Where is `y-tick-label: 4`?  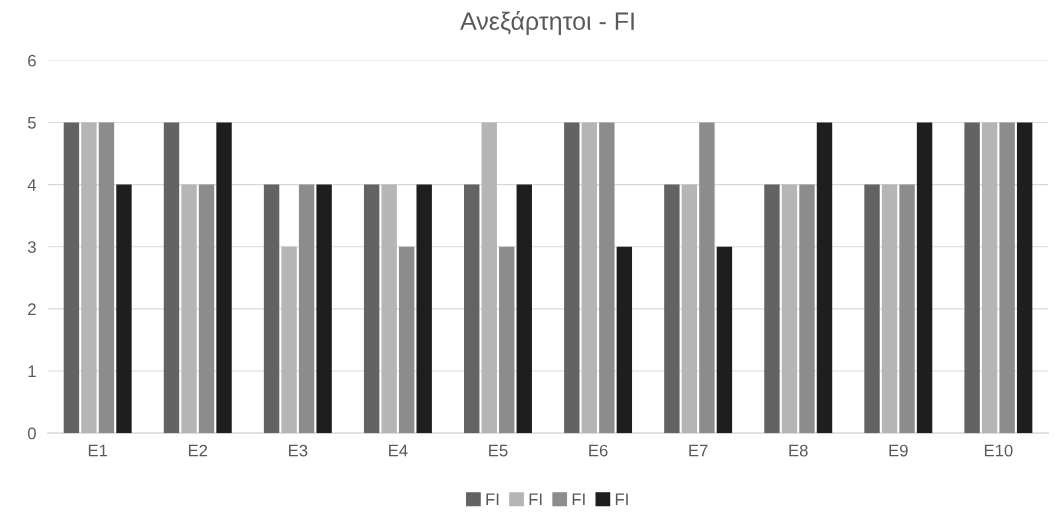 y-tick-label: 4 is located at coordinates (32, 185).